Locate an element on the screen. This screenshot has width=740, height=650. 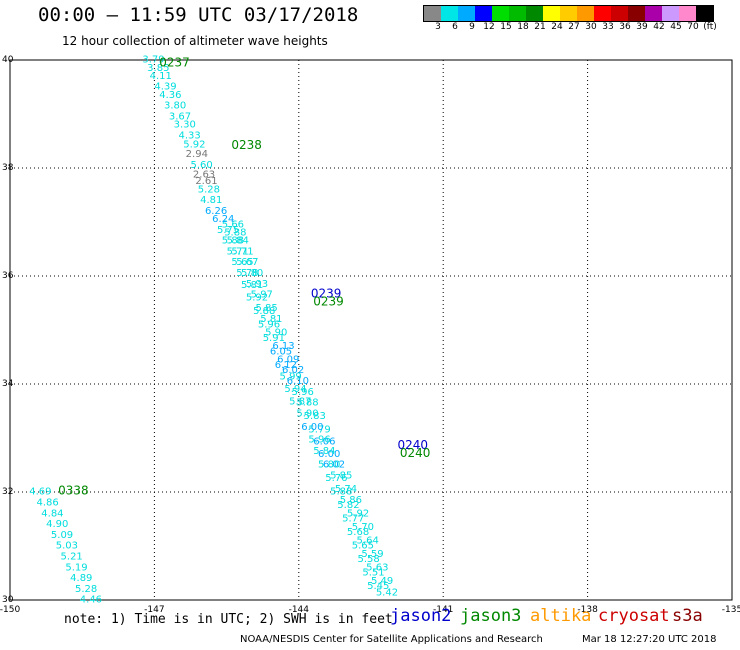
swh-value: 5.63 is located at coordinates (377, 567).